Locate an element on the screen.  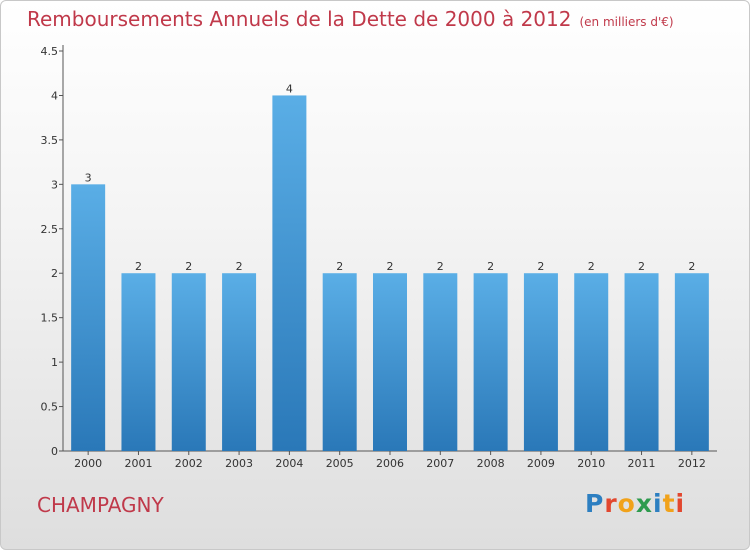
proxiti-logo: Proxiti is located at coordinates (635, 503).